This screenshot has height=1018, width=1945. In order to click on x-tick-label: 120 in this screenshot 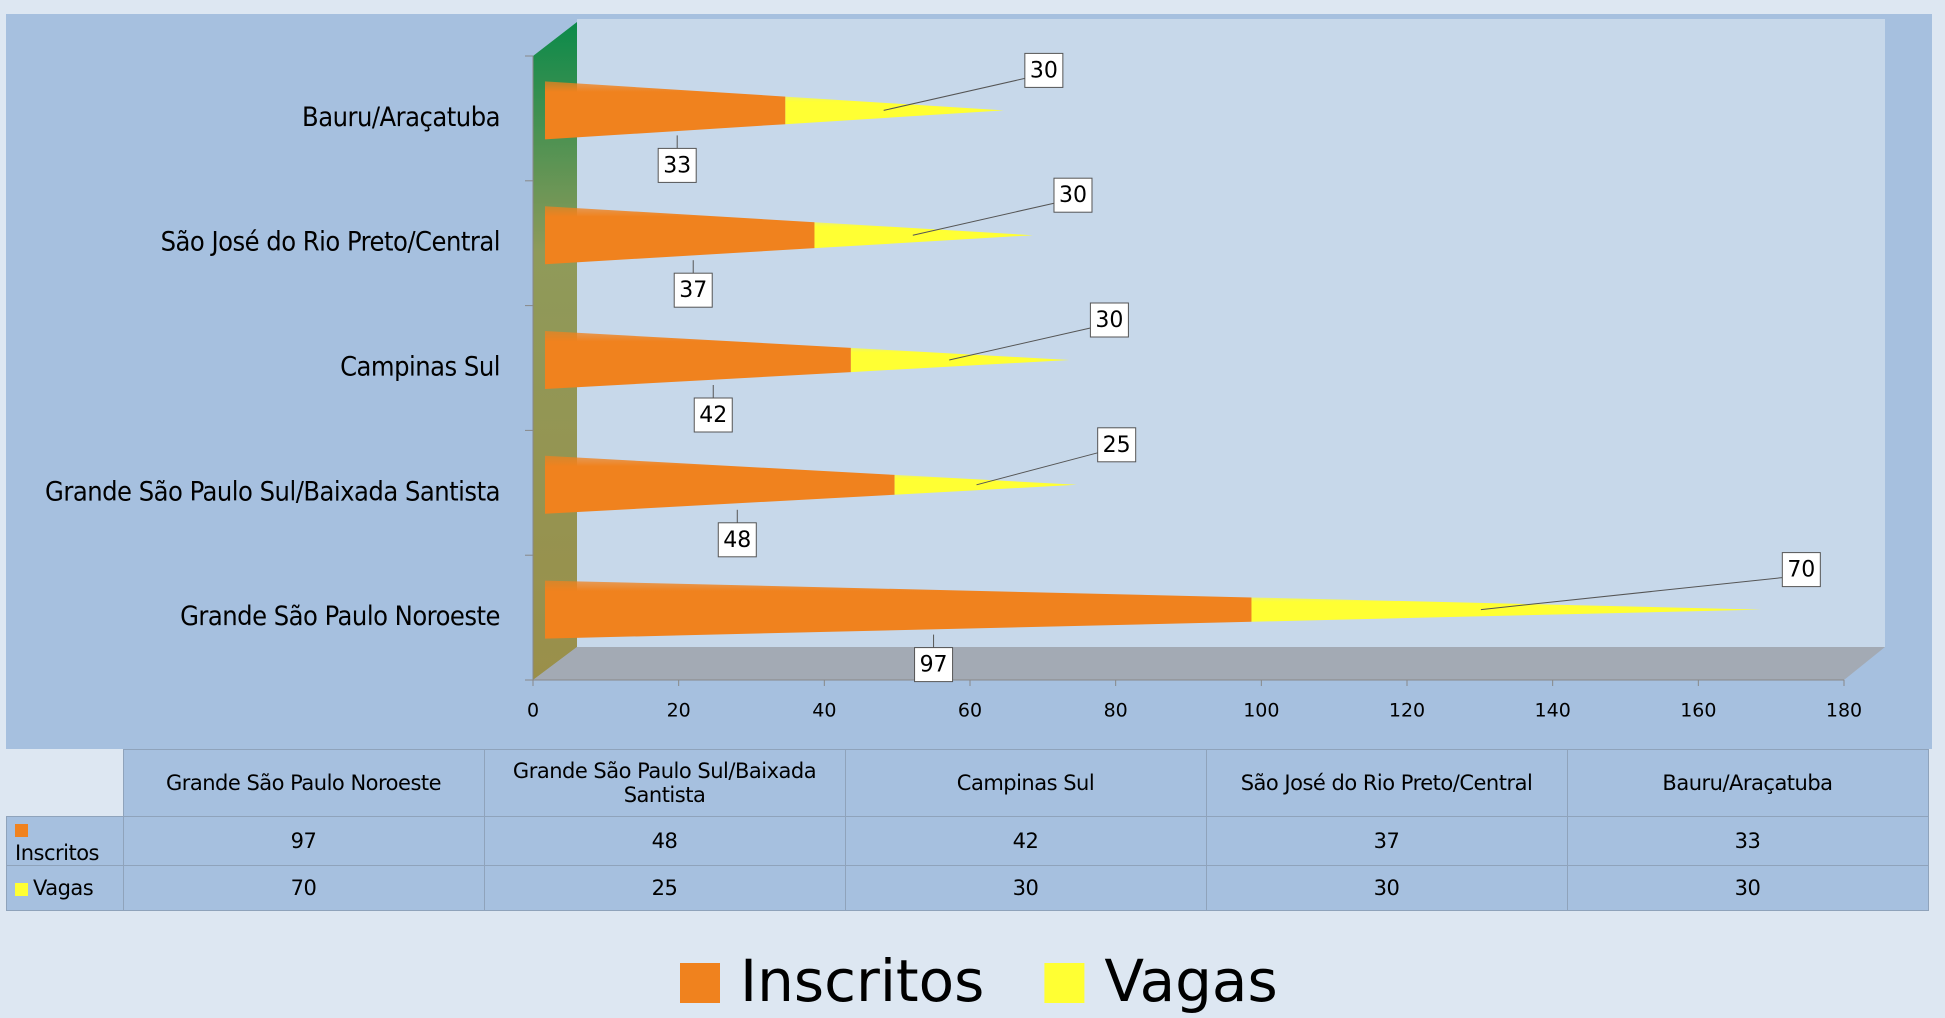, I will do `click(1407, 711)`.